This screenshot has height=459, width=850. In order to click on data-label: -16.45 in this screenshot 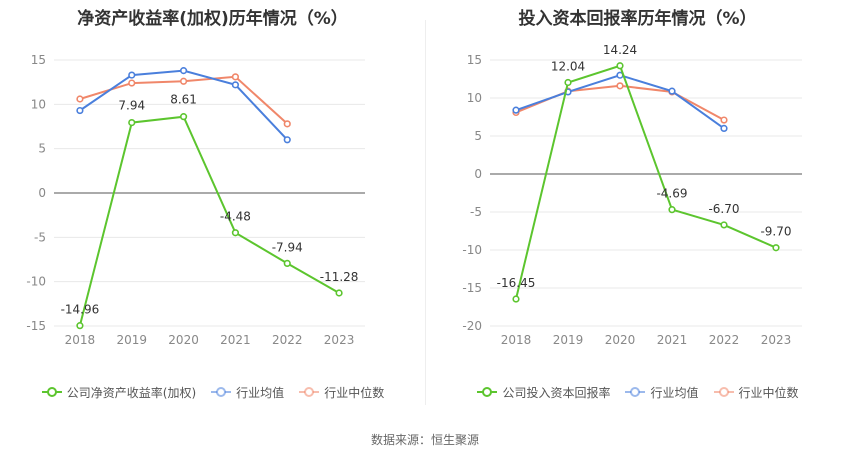, I will do `click(516, 283)`.